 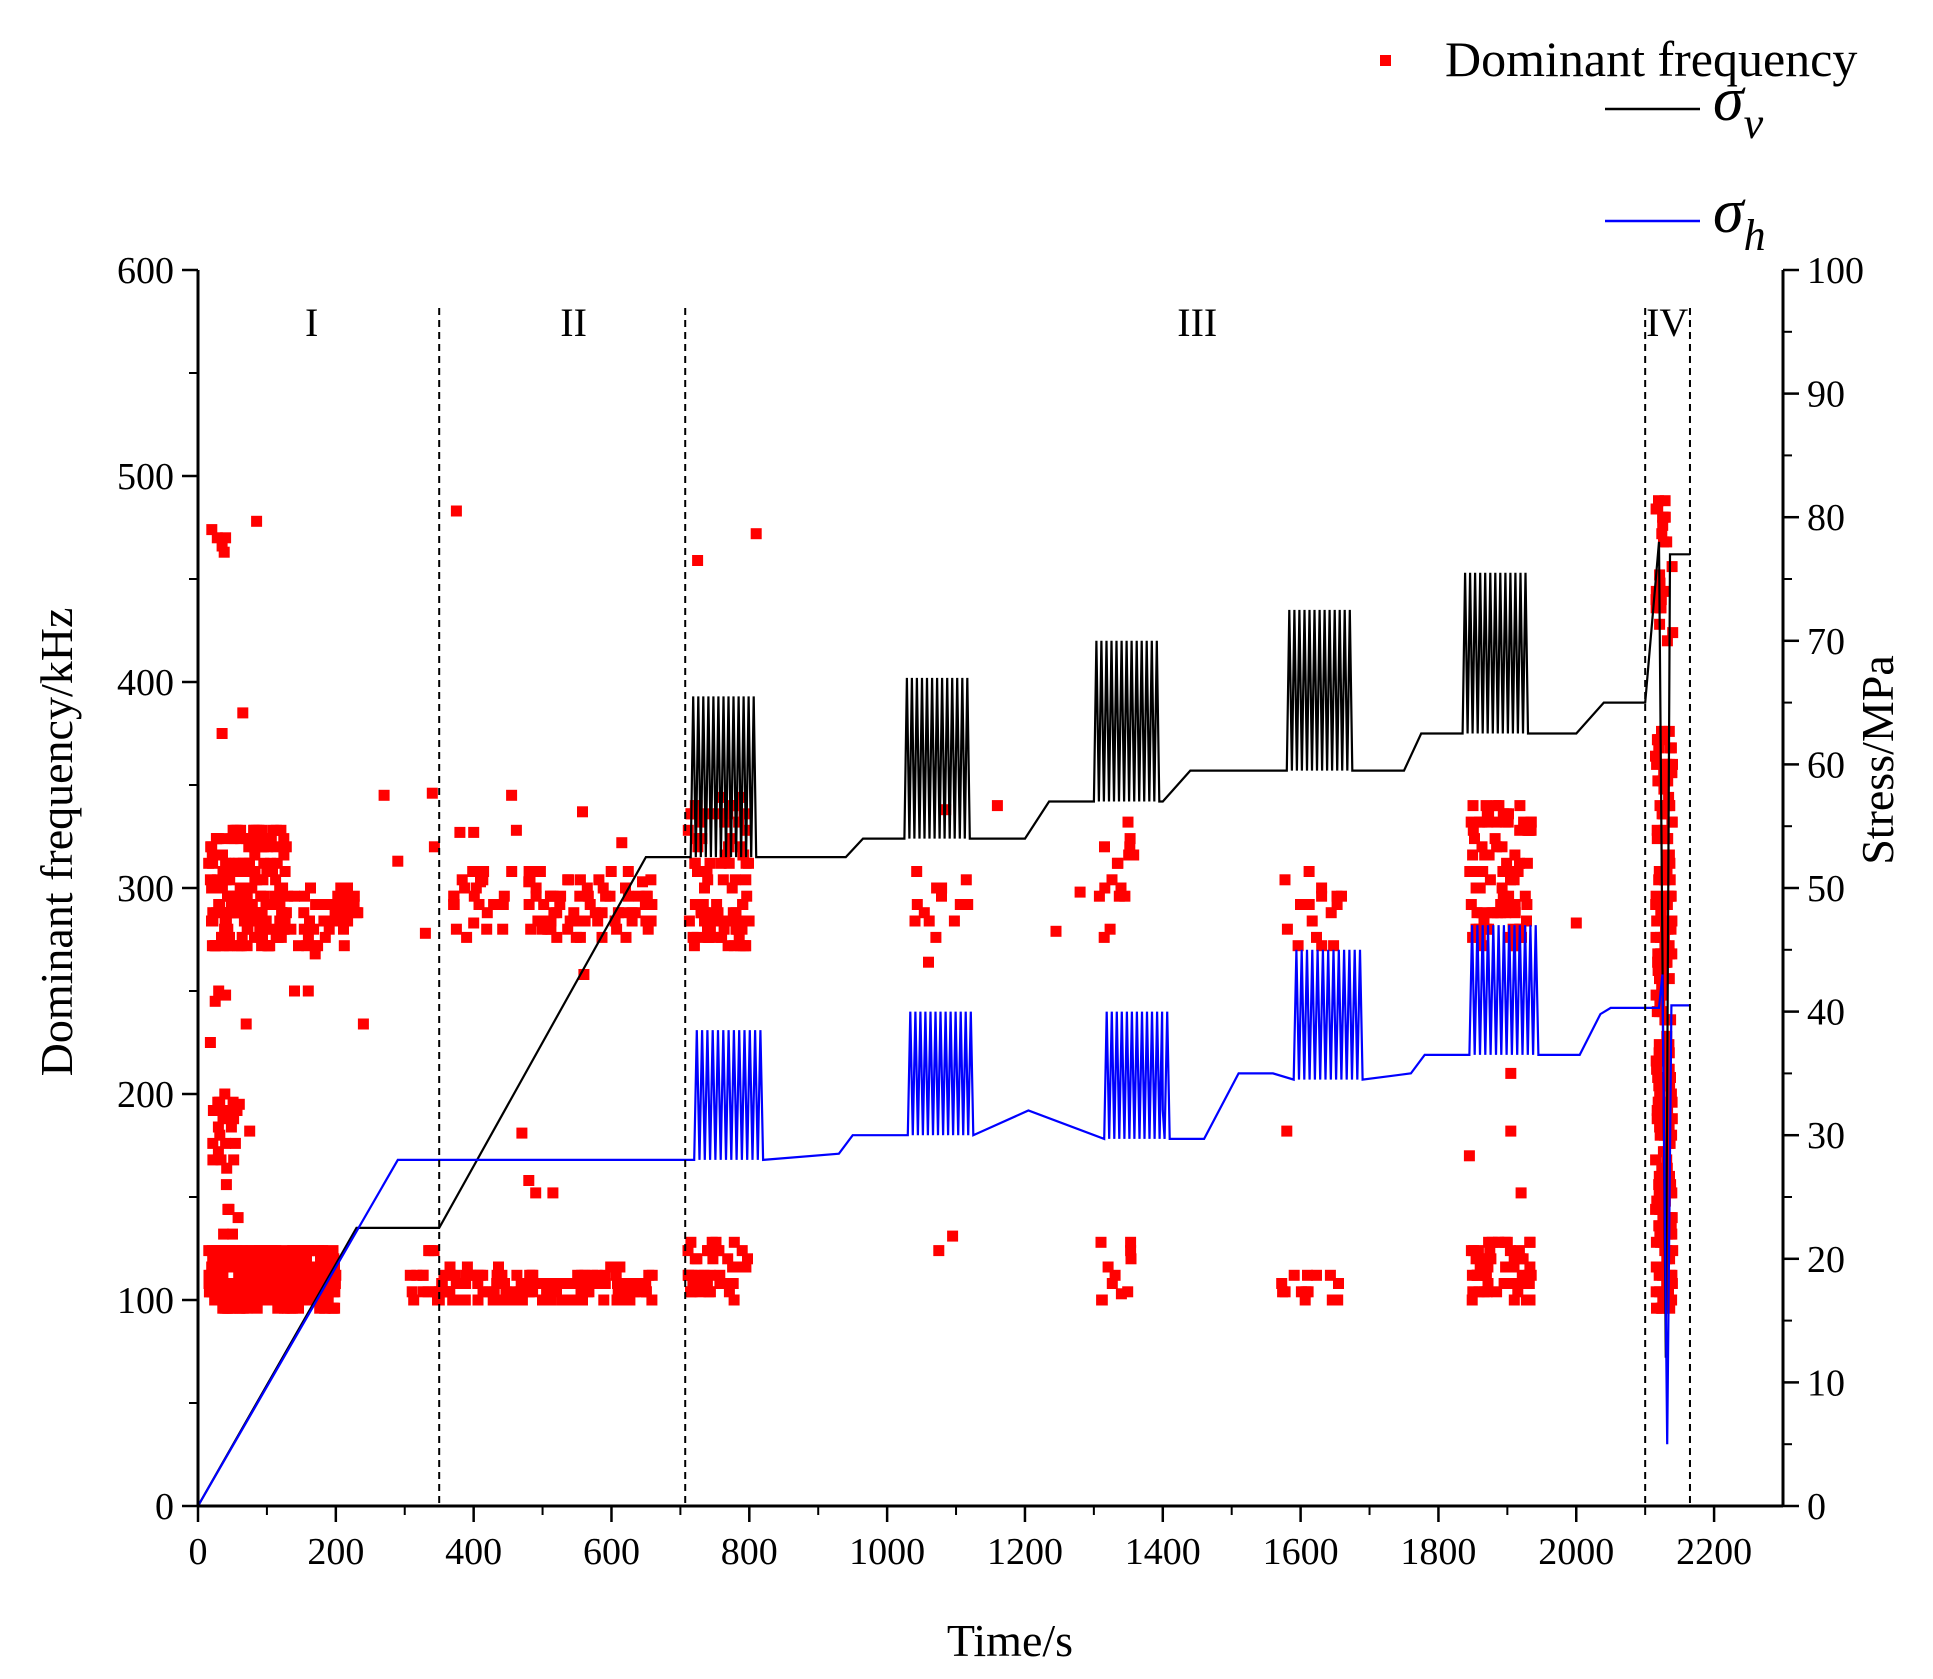 I want to click on x-axis-title: Time/s, so click(x=1010, y=1640).